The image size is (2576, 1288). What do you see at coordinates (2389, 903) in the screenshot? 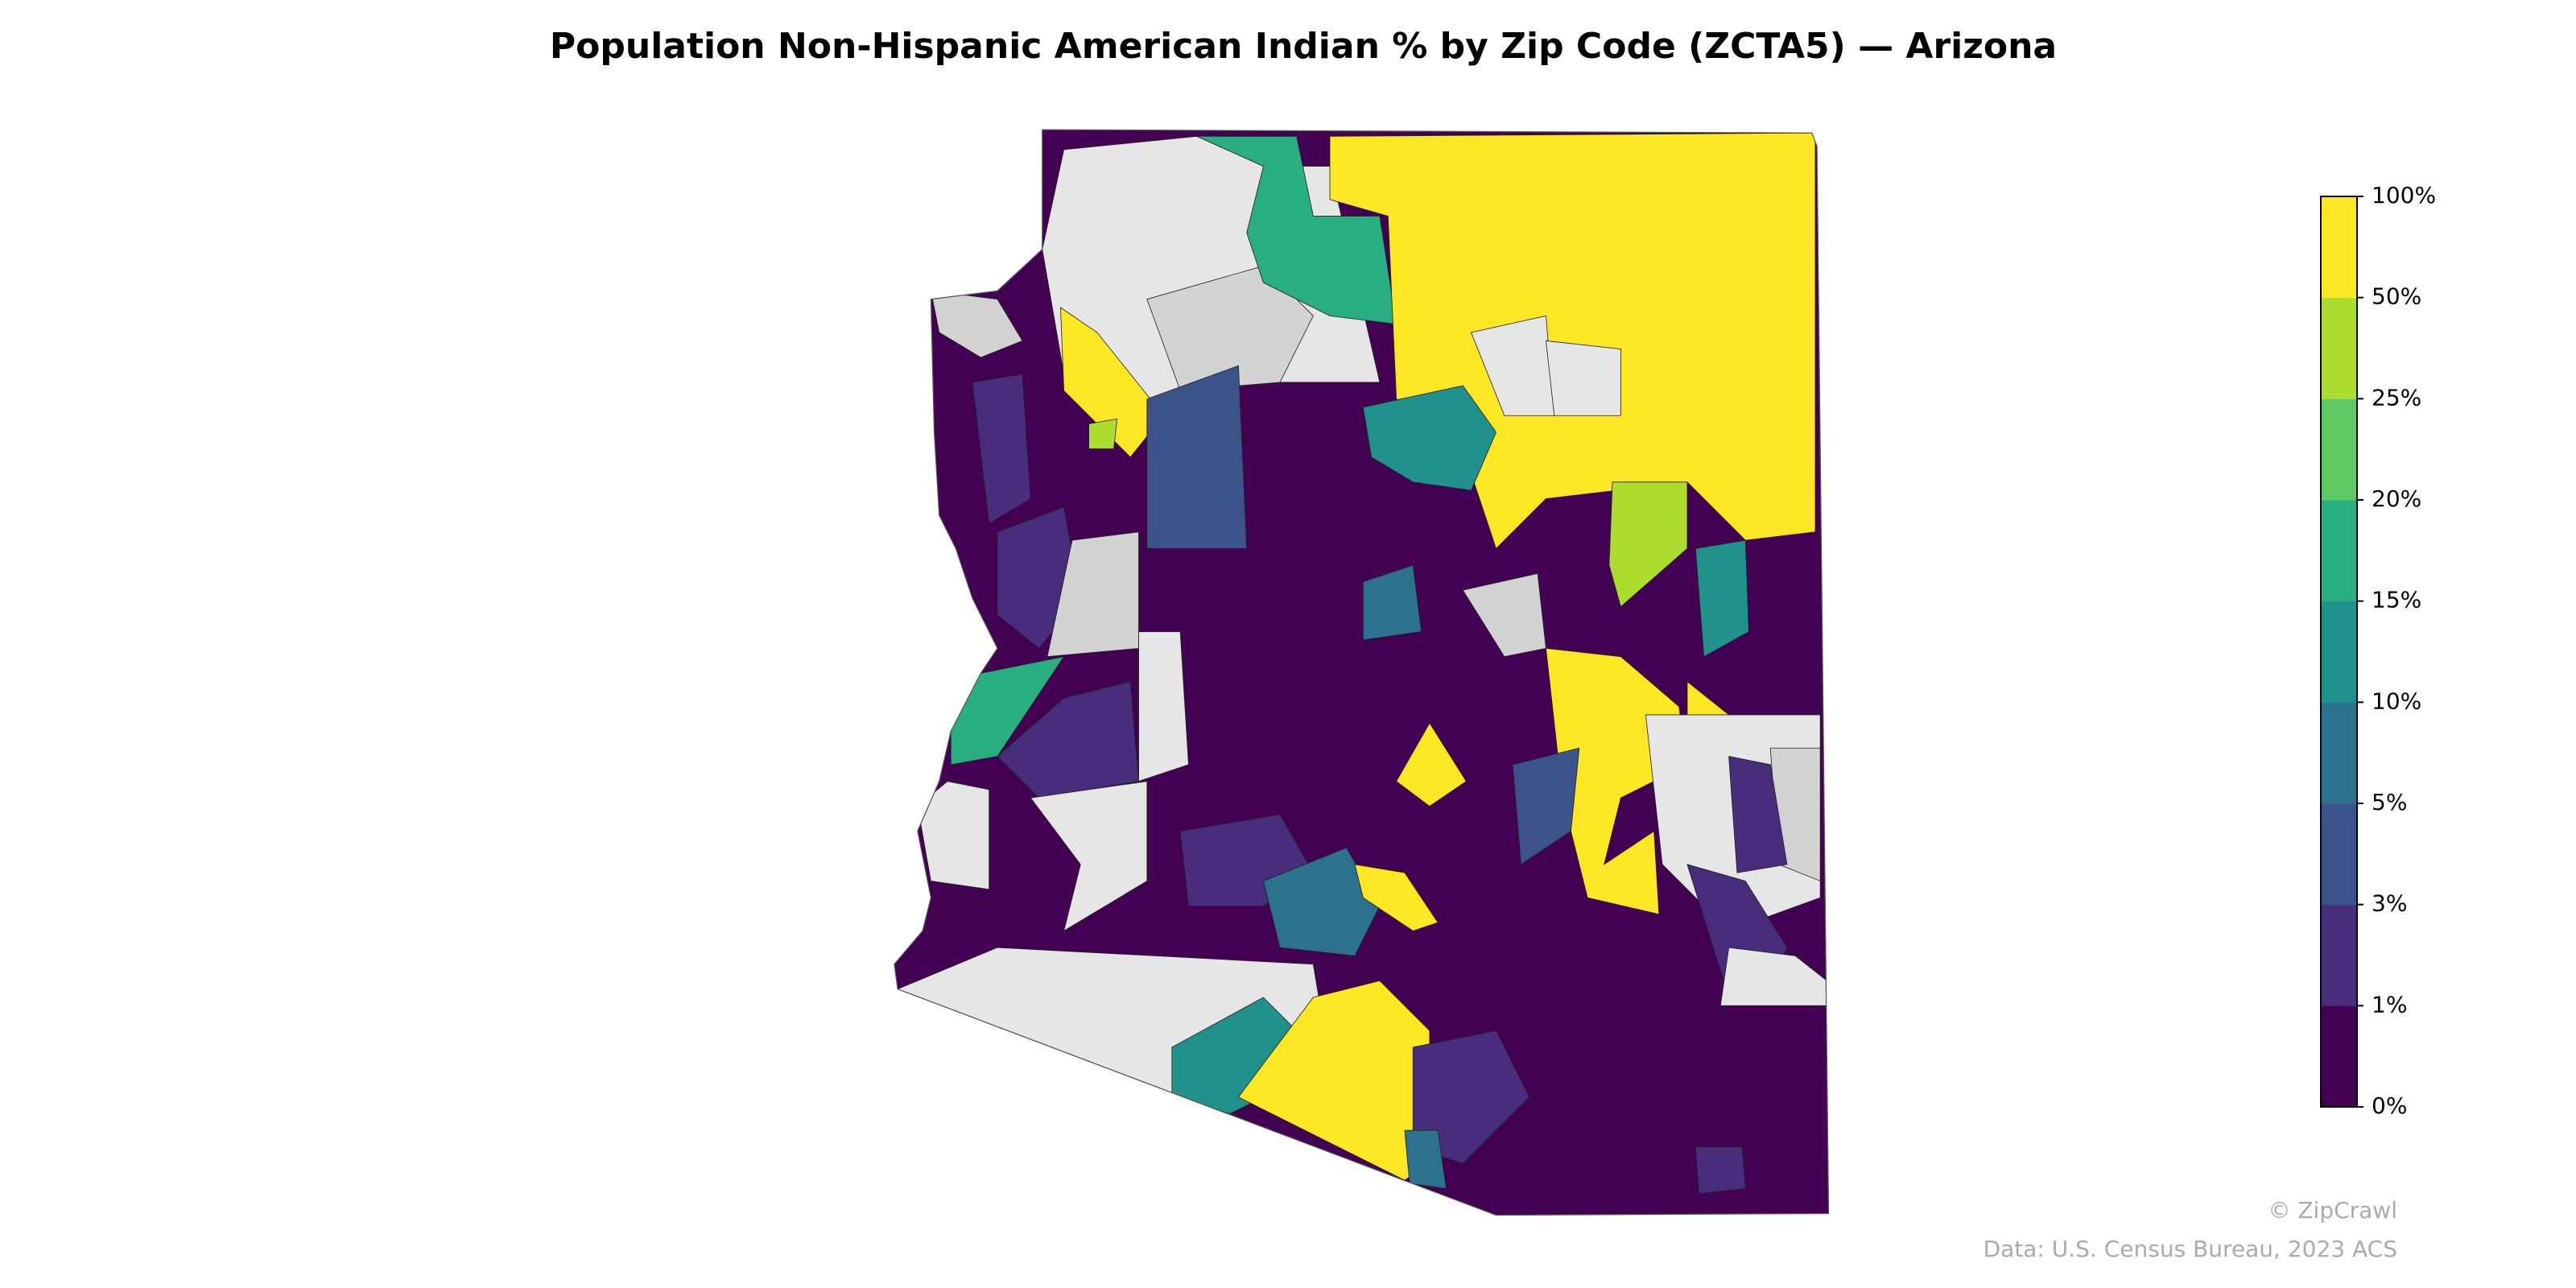
I see `colorbar-tick-label: 3%` at bounding box center [2389, 903].